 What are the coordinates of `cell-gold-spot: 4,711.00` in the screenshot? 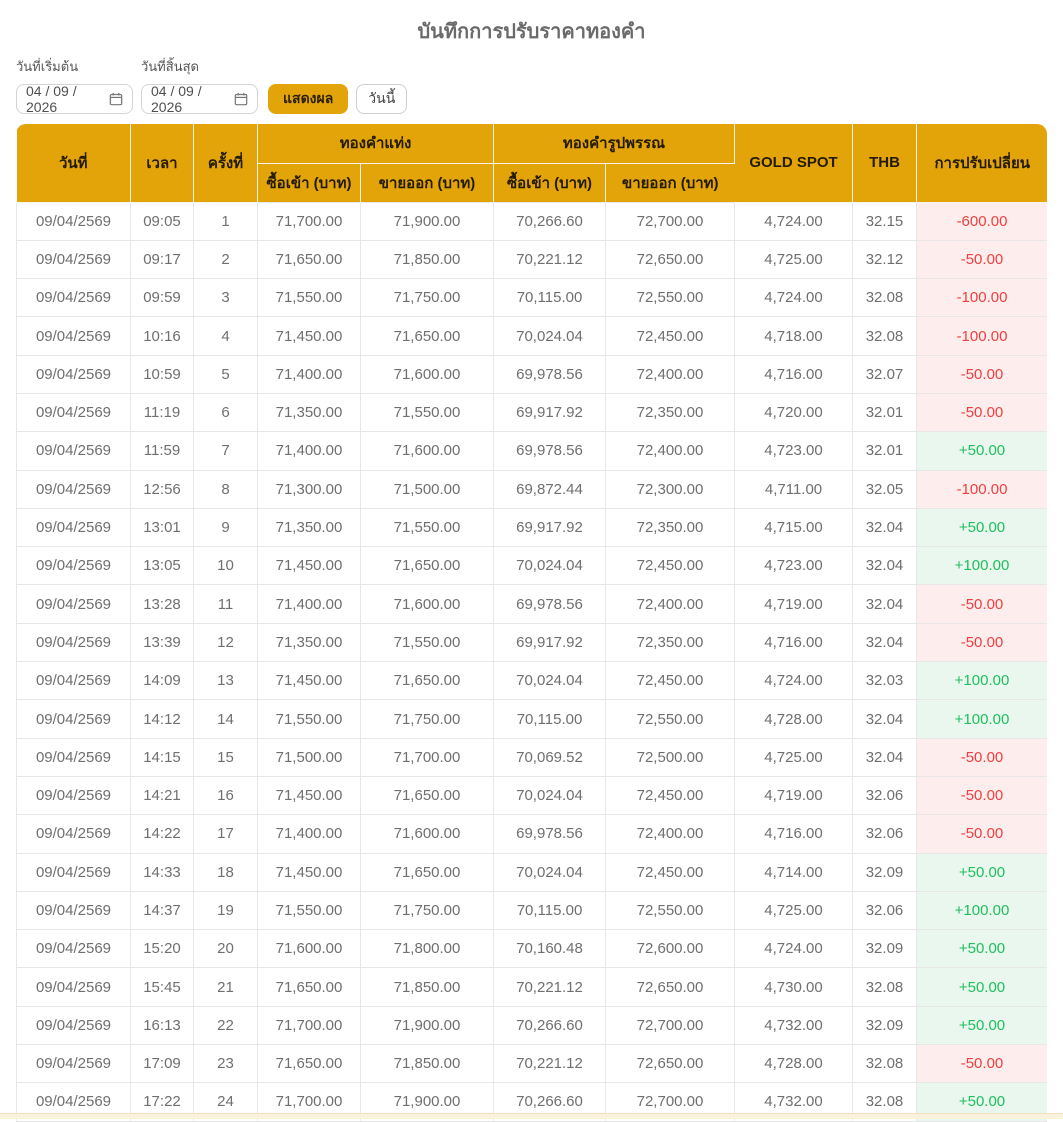 It's located at (793, 489).